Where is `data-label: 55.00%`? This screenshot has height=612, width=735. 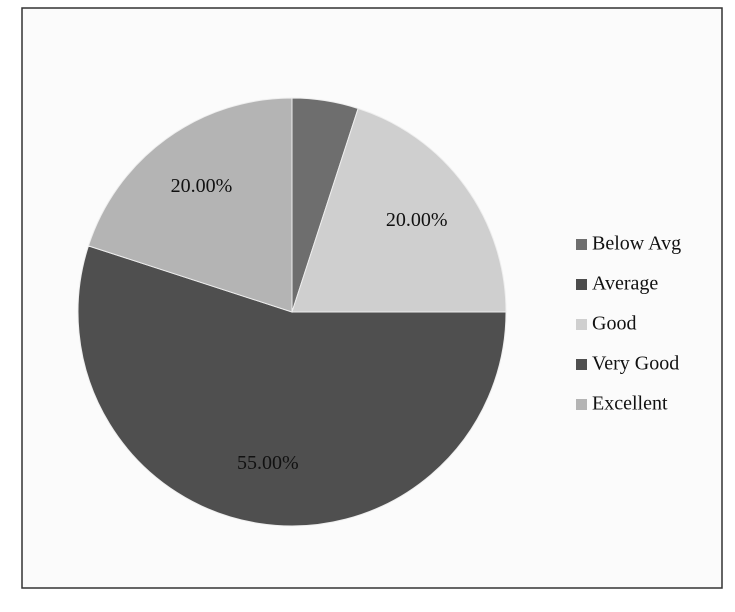 data-label: 55.00% is located at coordinates (268, 463).